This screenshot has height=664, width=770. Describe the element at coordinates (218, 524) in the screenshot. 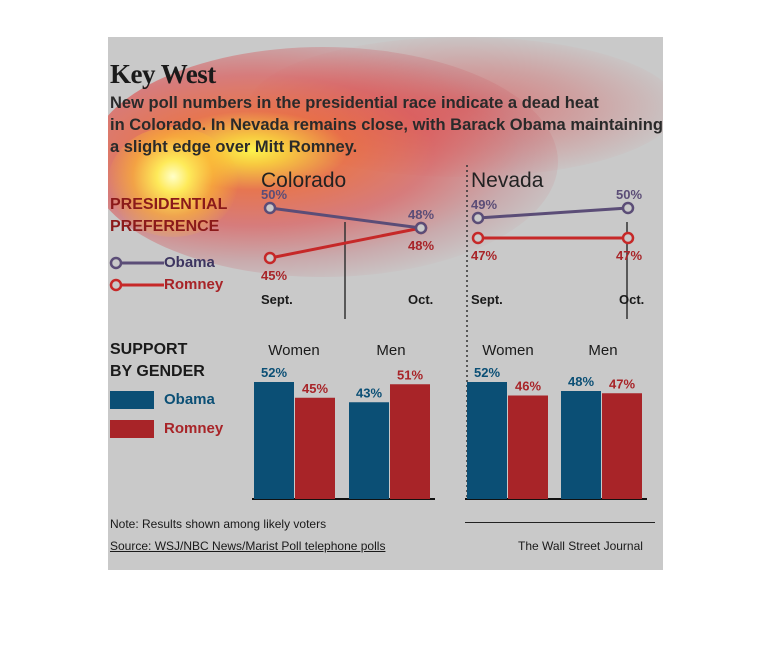

I see `note-text: Note: Results shown among likely voters` at that location.